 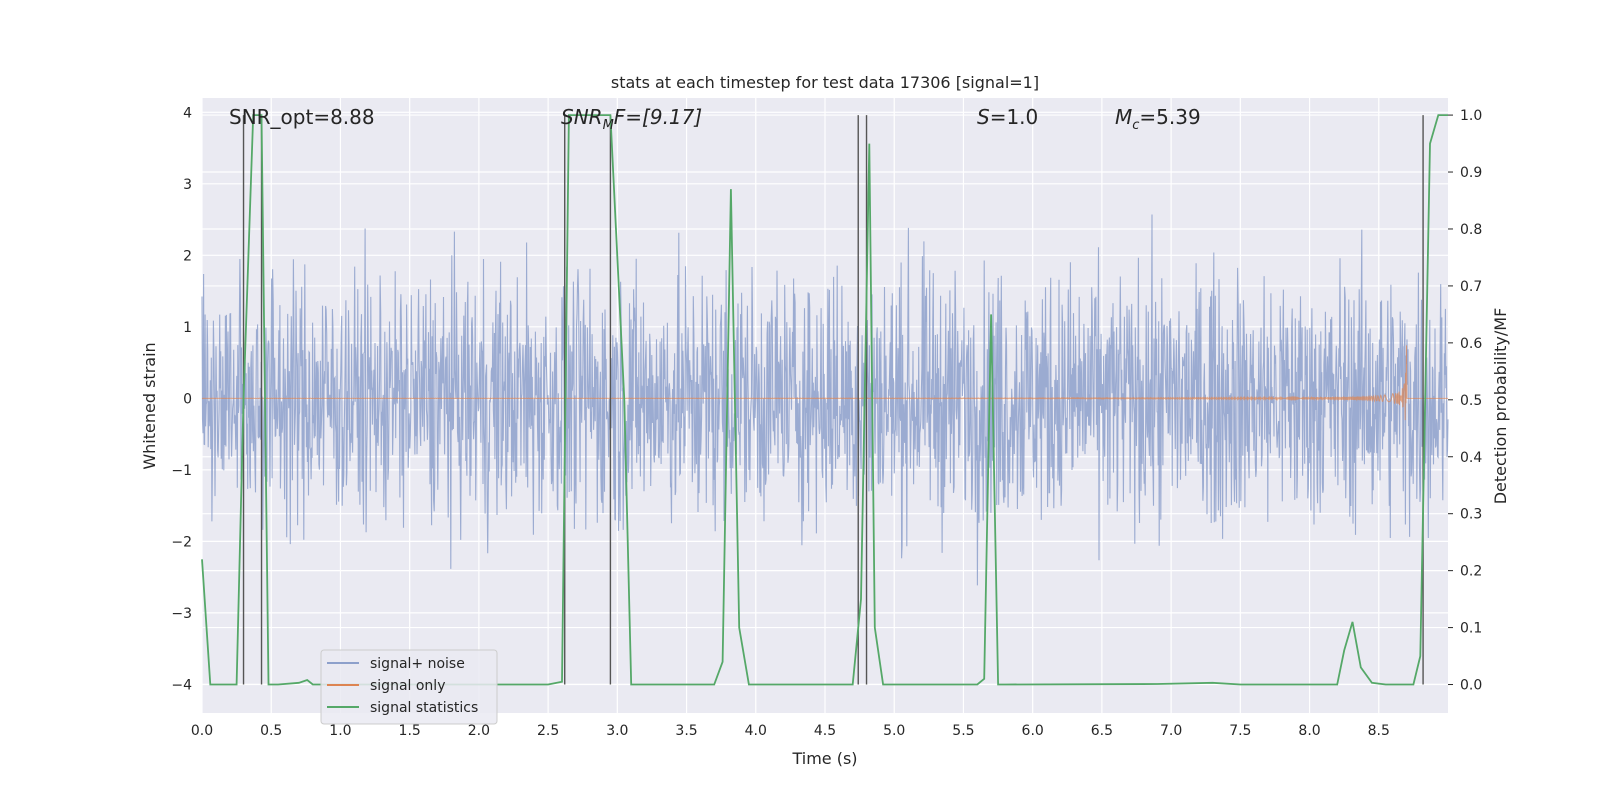 I want to click on y-tick-label: −1, so click(x=181, y=471).